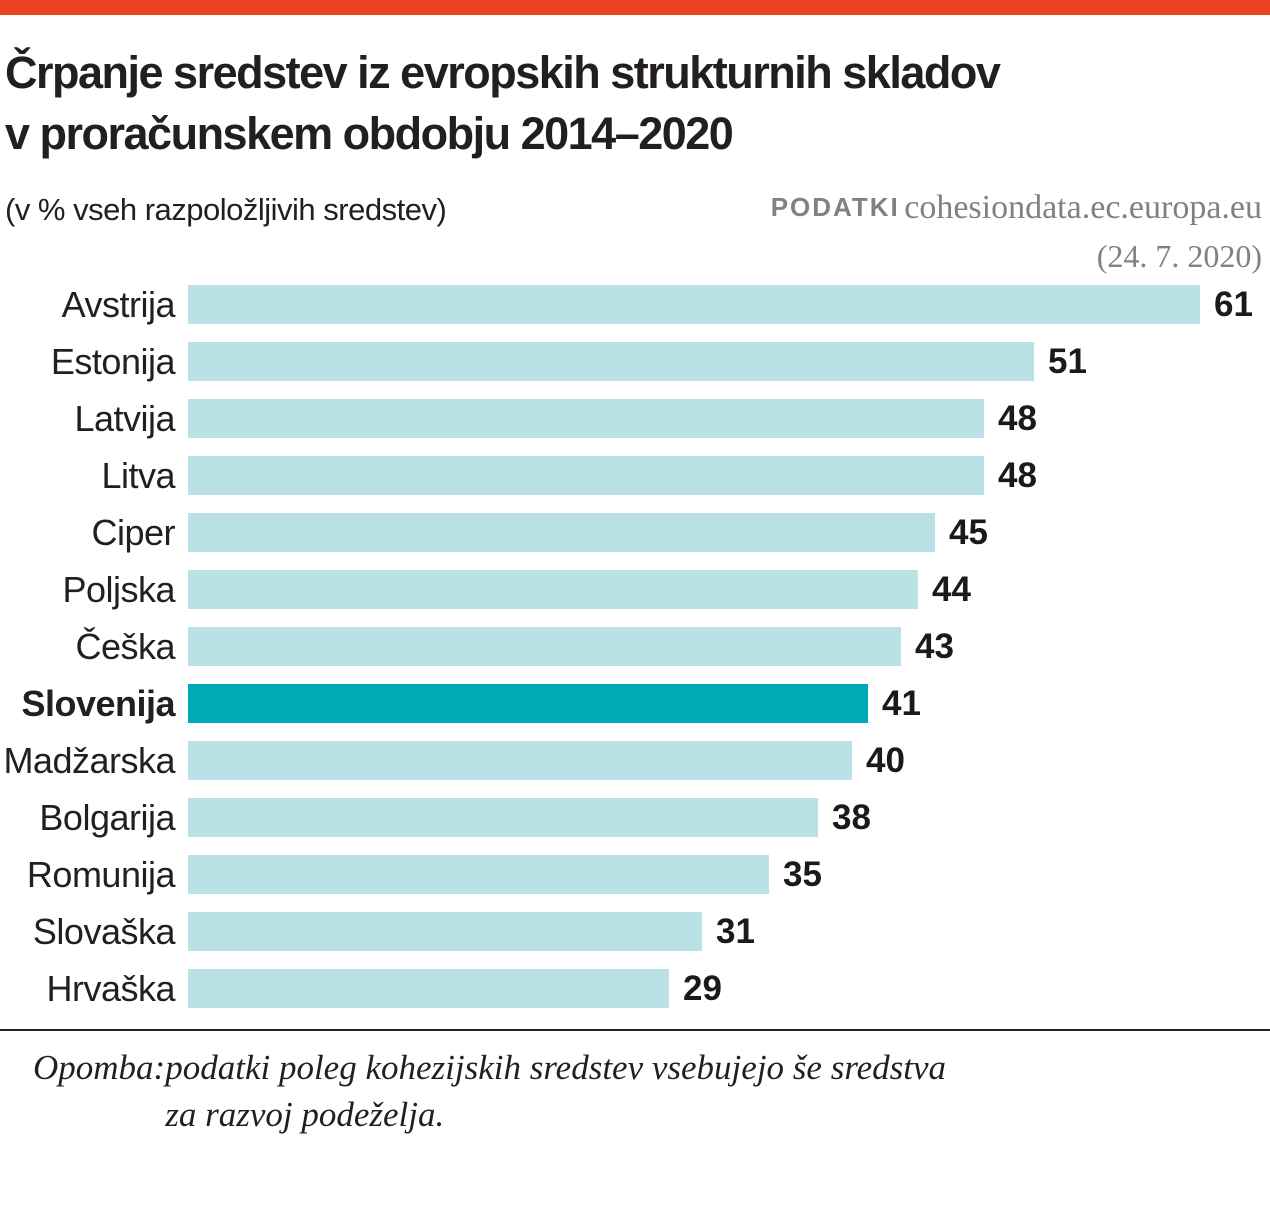 This screenshot has width=1270, height=1214. What do you see at coordinates (99, 1067) in the screenshot?
I see `footnote-label: Opomba:` at bounding box center [99, 1067].